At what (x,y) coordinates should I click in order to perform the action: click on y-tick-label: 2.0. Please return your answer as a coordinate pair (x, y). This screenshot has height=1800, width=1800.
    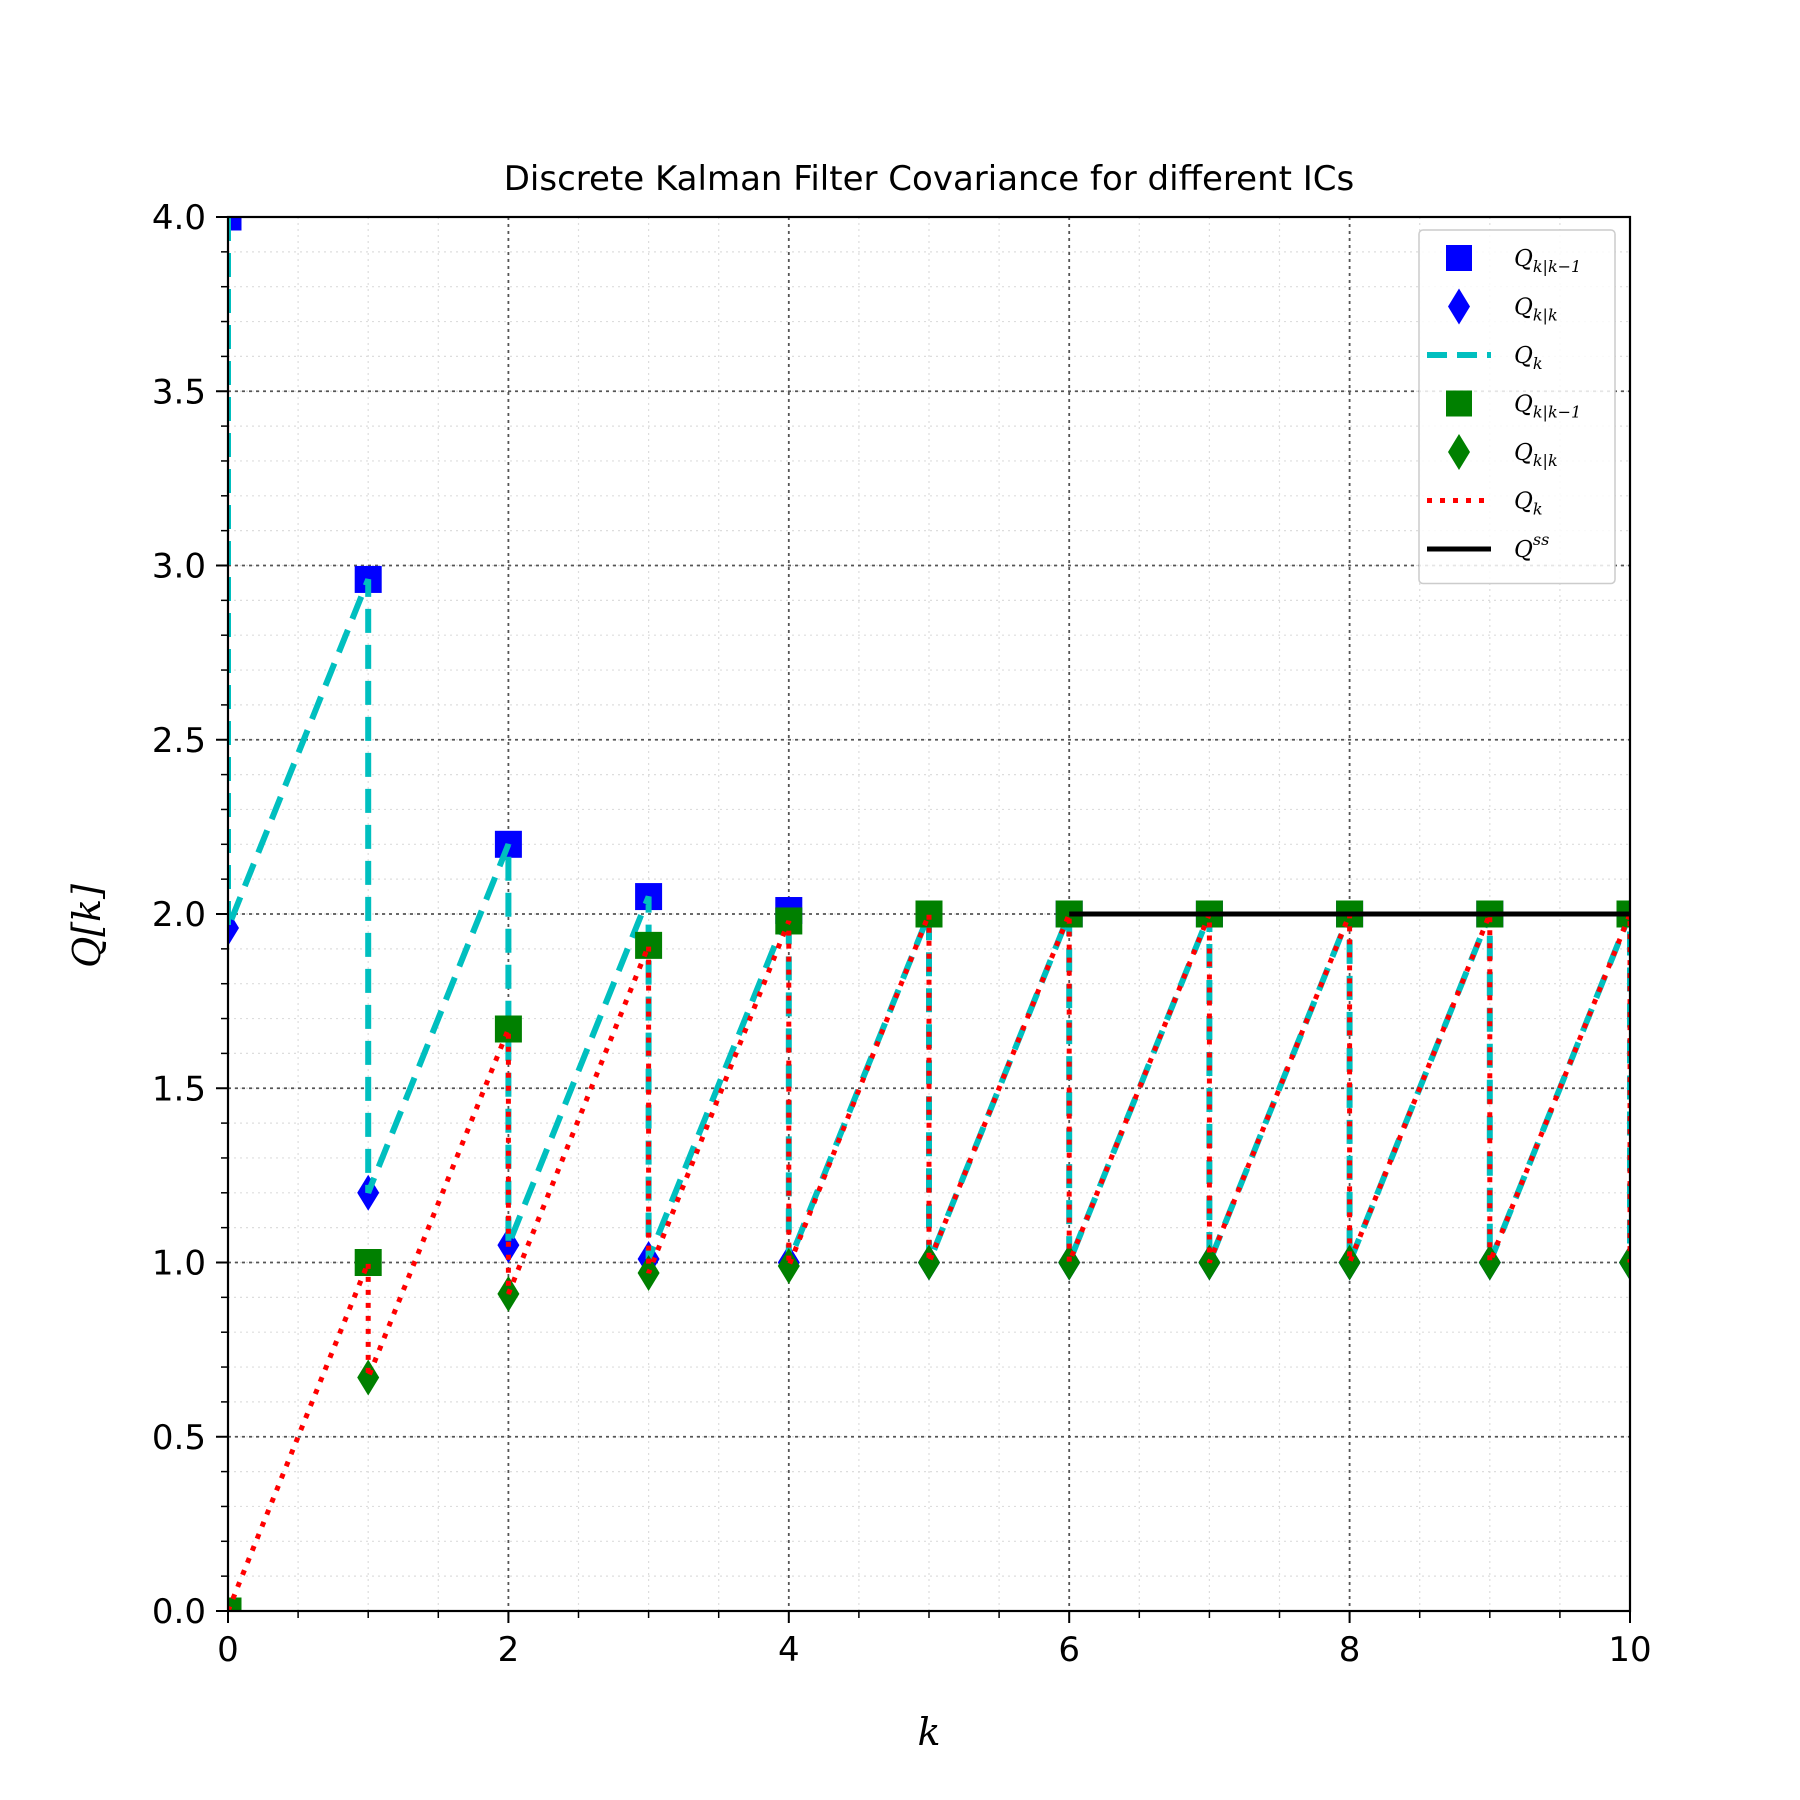
    Looking at the image, I should click on (179, 915).